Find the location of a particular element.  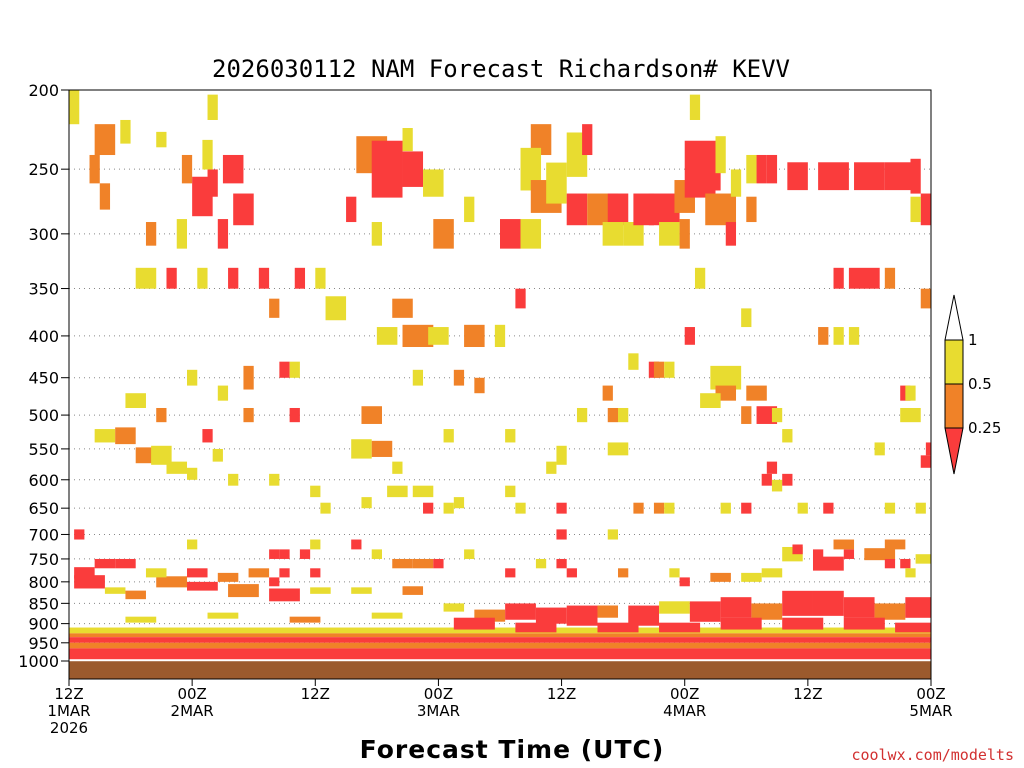

y-tick-label: 650 is located at coordinates (43, 508).